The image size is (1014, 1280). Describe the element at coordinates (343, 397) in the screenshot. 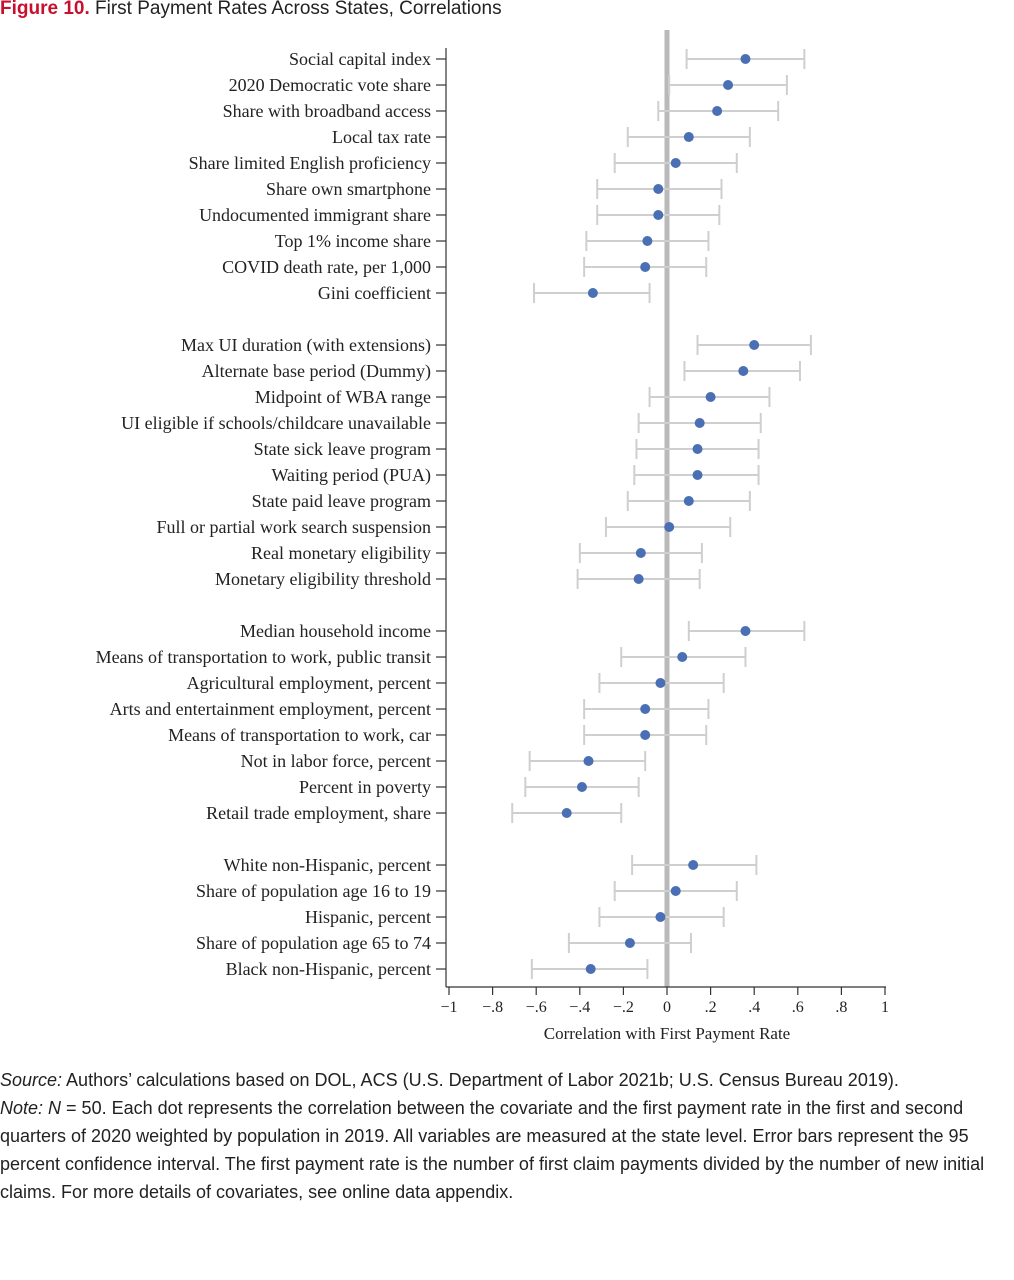

I see `row-label: Midpoint of WBA range` at that location.